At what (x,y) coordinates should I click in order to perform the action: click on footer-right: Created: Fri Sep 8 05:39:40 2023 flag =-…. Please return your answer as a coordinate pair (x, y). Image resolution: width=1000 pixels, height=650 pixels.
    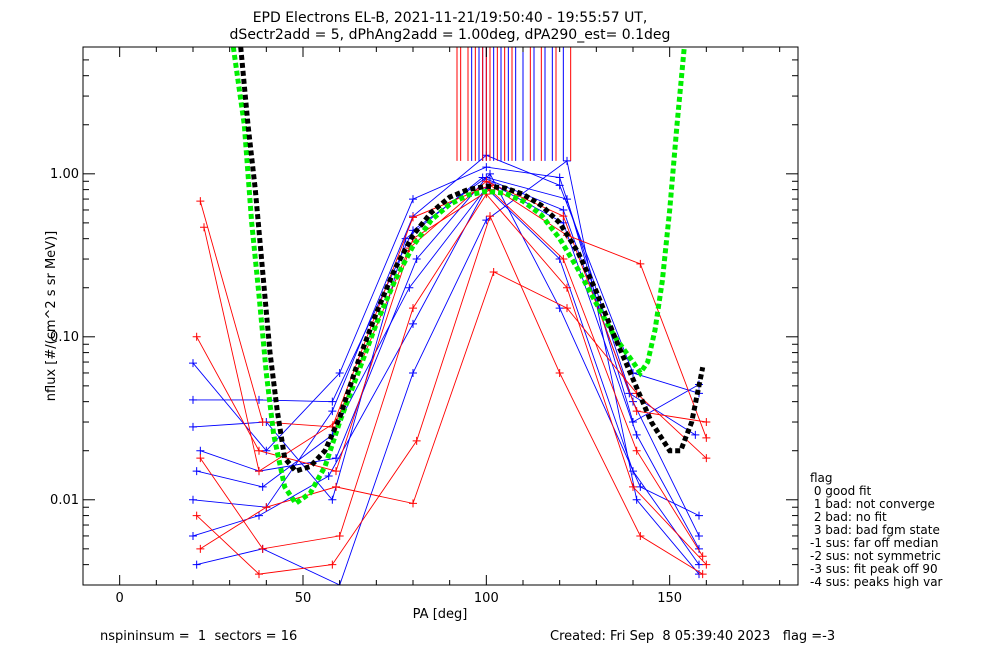
    Looking at the image, I should click on (692, 636).